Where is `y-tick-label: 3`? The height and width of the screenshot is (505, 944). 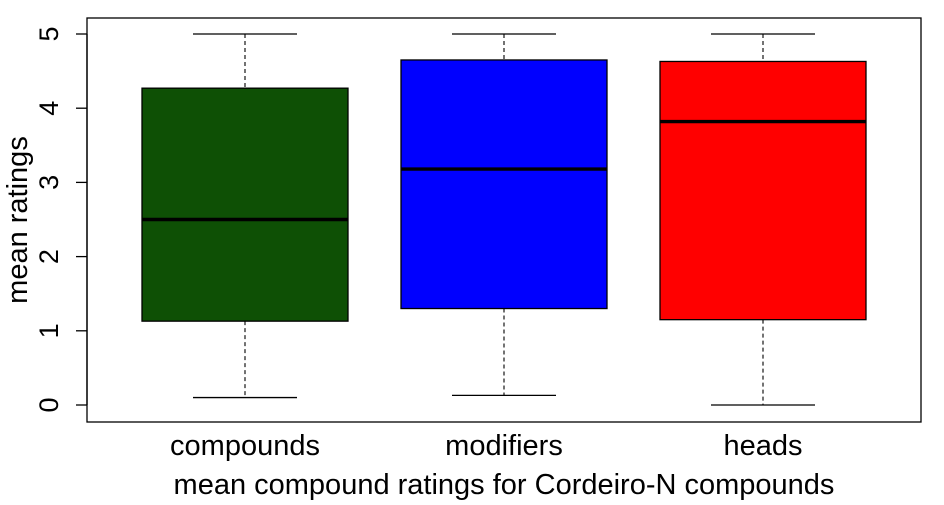
y-tick-label: 3 is located at coordinates (49, 182).